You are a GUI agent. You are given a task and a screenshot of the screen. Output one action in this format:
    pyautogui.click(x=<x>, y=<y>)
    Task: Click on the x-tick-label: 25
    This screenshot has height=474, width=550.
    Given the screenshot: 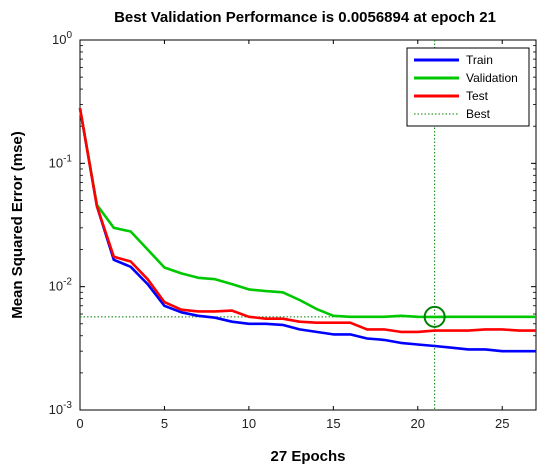 What is the action you would take?
    pyautogui.click(x=502, y=423)
    